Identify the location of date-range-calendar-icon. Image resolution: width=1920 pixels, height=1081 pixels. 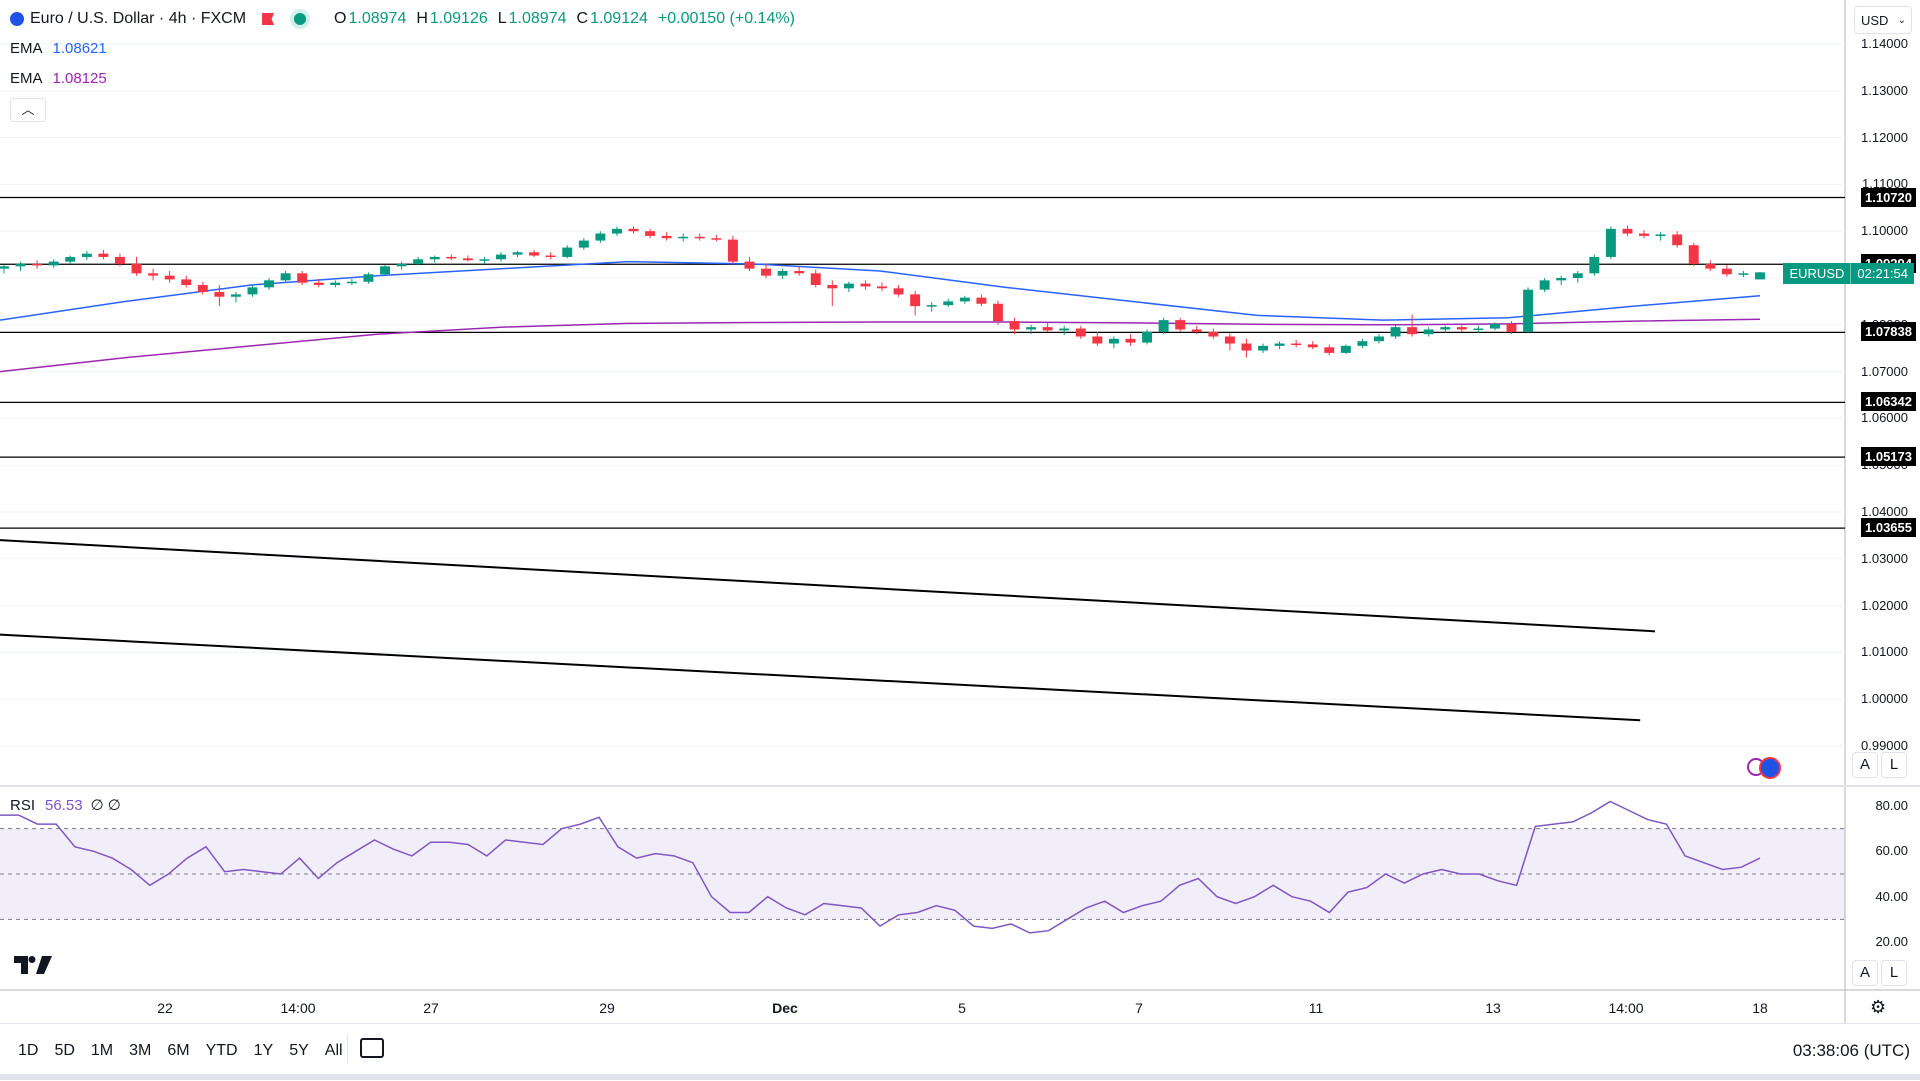
(372, 1048).